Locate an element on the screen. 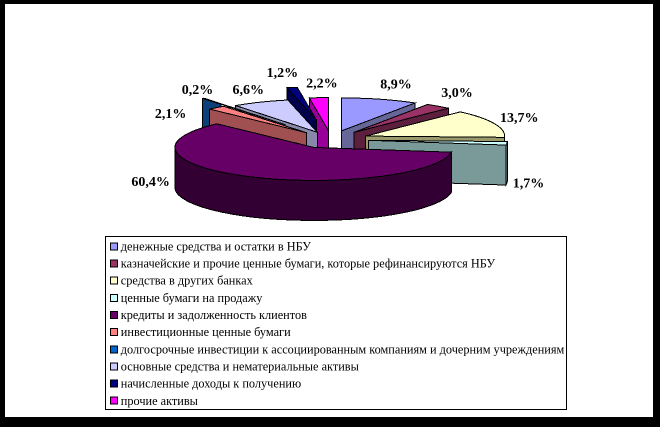  svg-text: 1,7% is located at coordinates (529, 184).